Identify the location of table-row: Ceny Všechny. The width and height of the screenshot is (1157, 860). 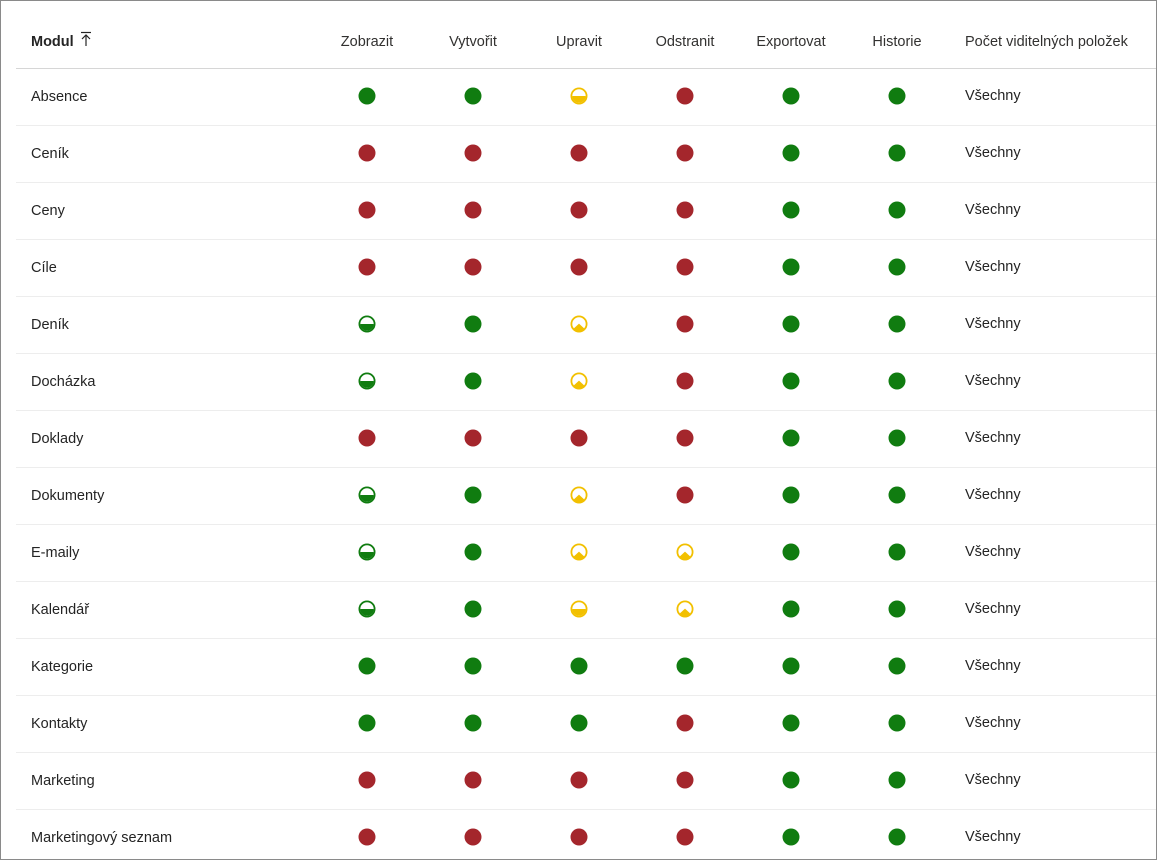
(586, 210).